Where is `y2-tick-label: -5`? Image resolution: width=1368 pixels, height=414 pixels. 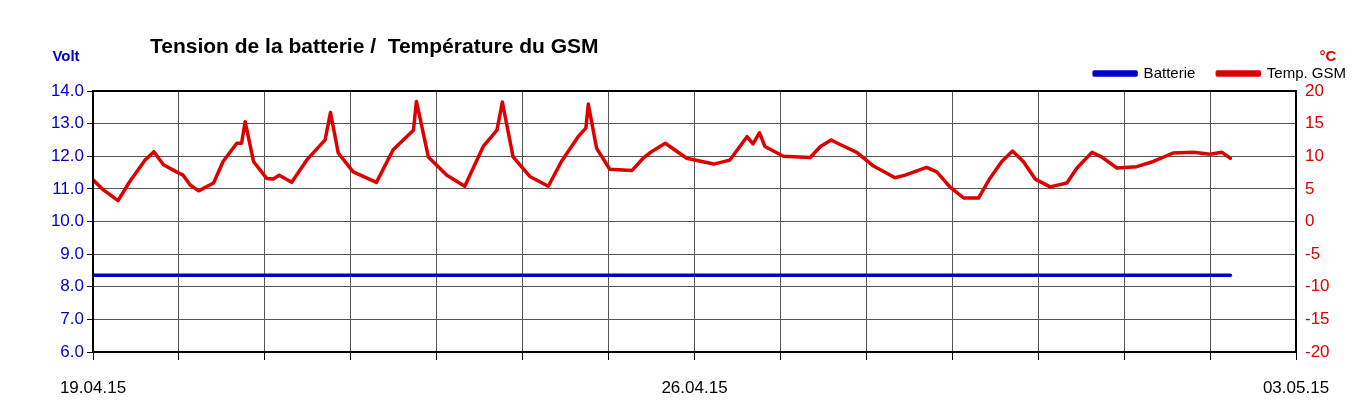 y2-tick-label: -5 is located at coordinates (1313, 253).